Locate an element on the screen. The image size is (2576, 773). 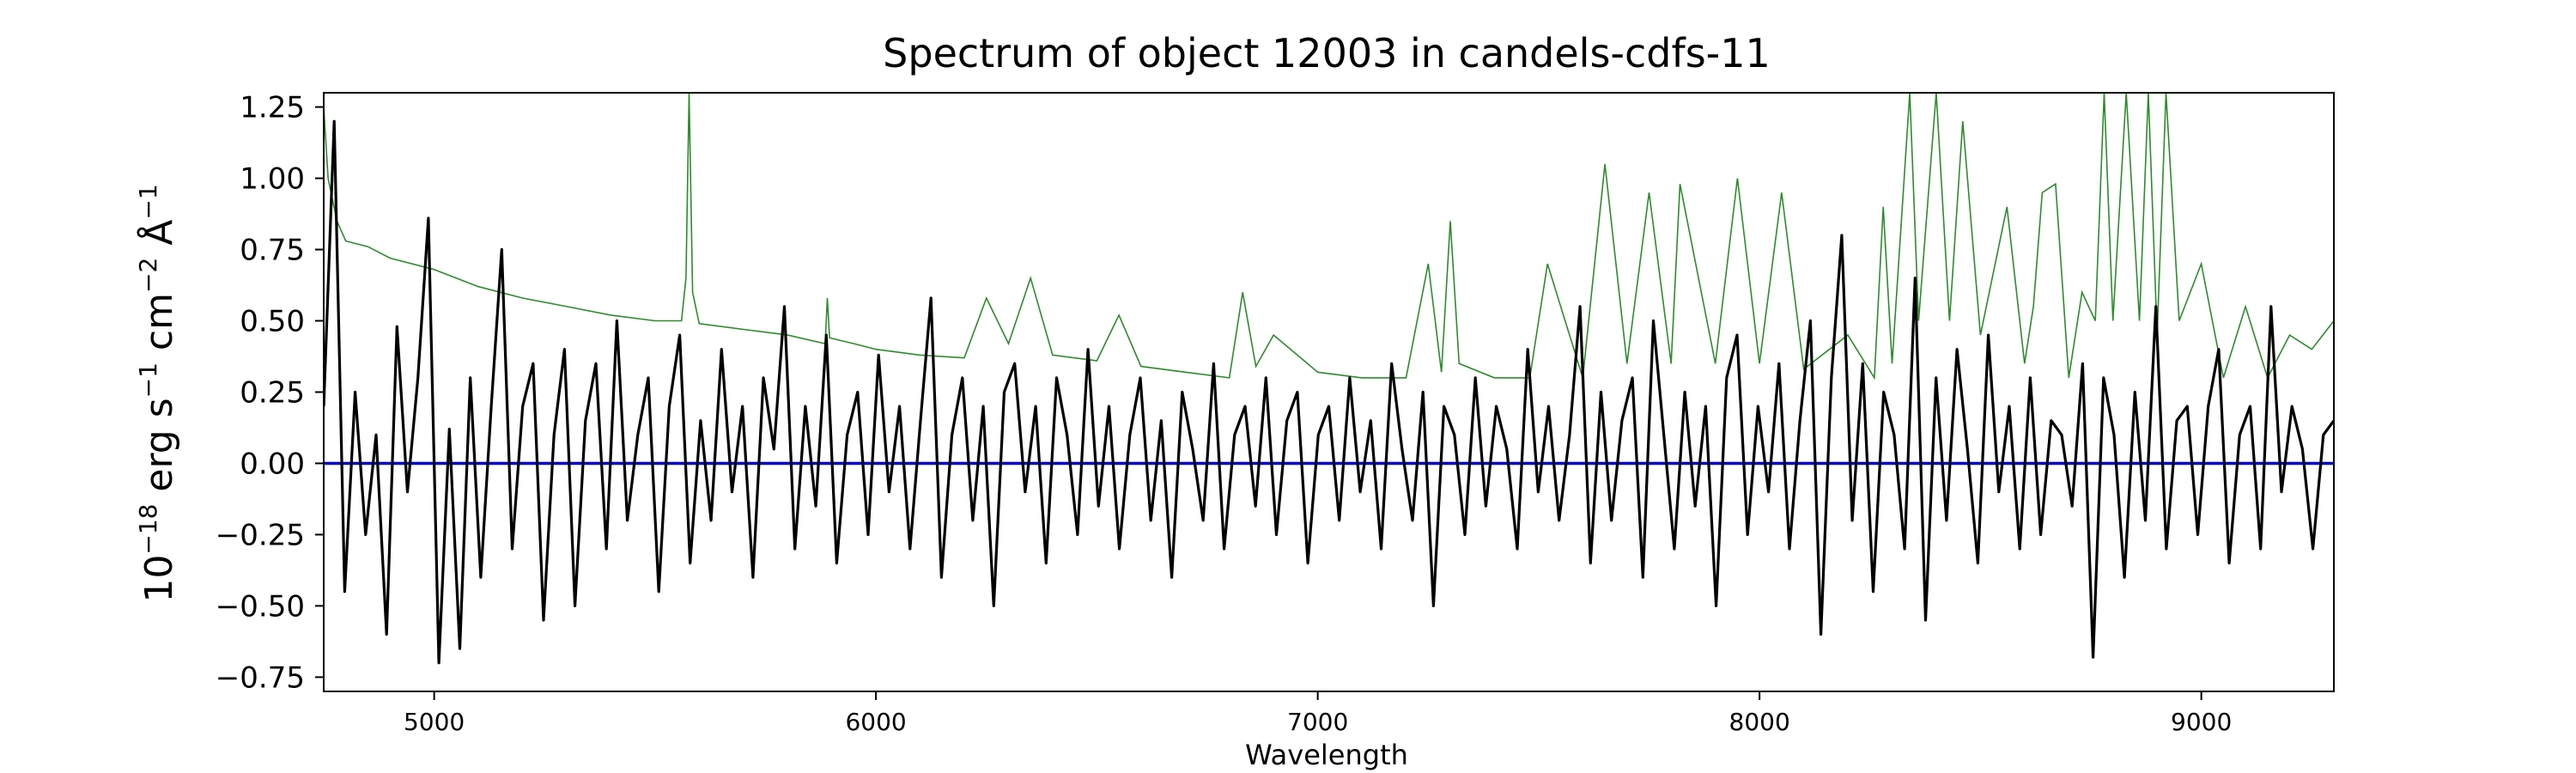
y-tick-label: −0.75 is located at coordinates (260, 677).